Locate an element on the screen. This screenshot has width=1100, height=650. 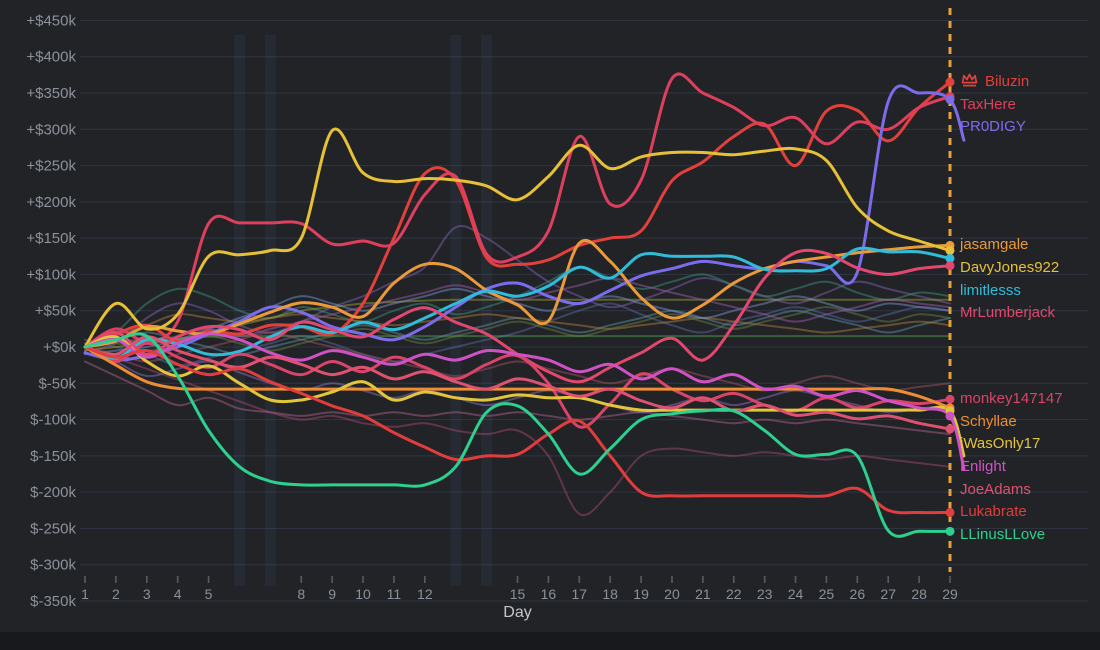
series-label-text: JoeAdams is located at coordinates (995, 489).